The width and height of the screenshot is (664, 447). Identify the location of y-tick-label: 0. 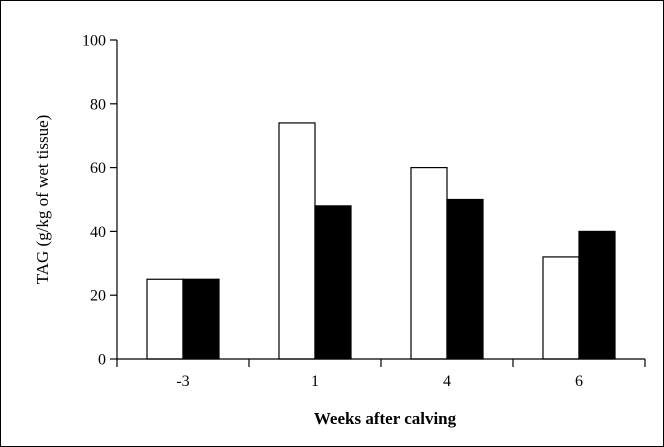
(102, 360).